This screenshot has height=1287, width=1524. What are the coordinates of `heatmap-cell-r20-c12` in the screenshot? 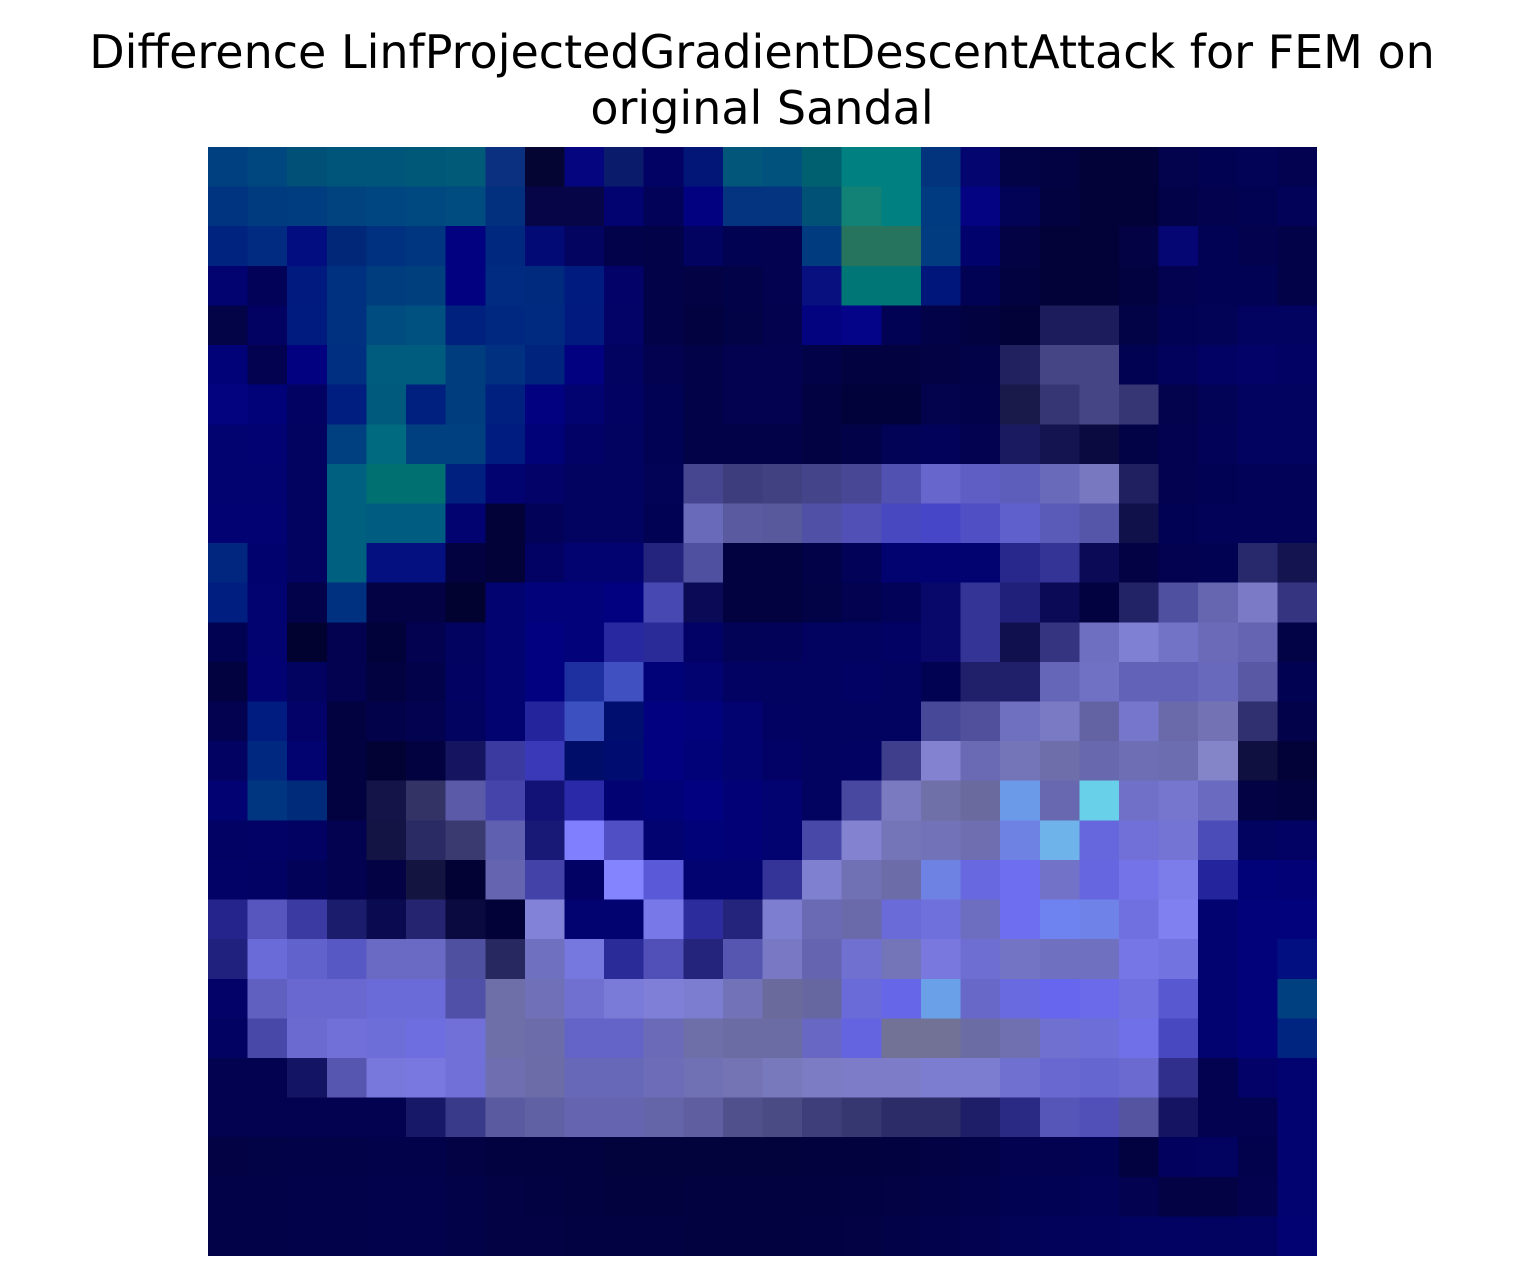 It's located at (703, 959).